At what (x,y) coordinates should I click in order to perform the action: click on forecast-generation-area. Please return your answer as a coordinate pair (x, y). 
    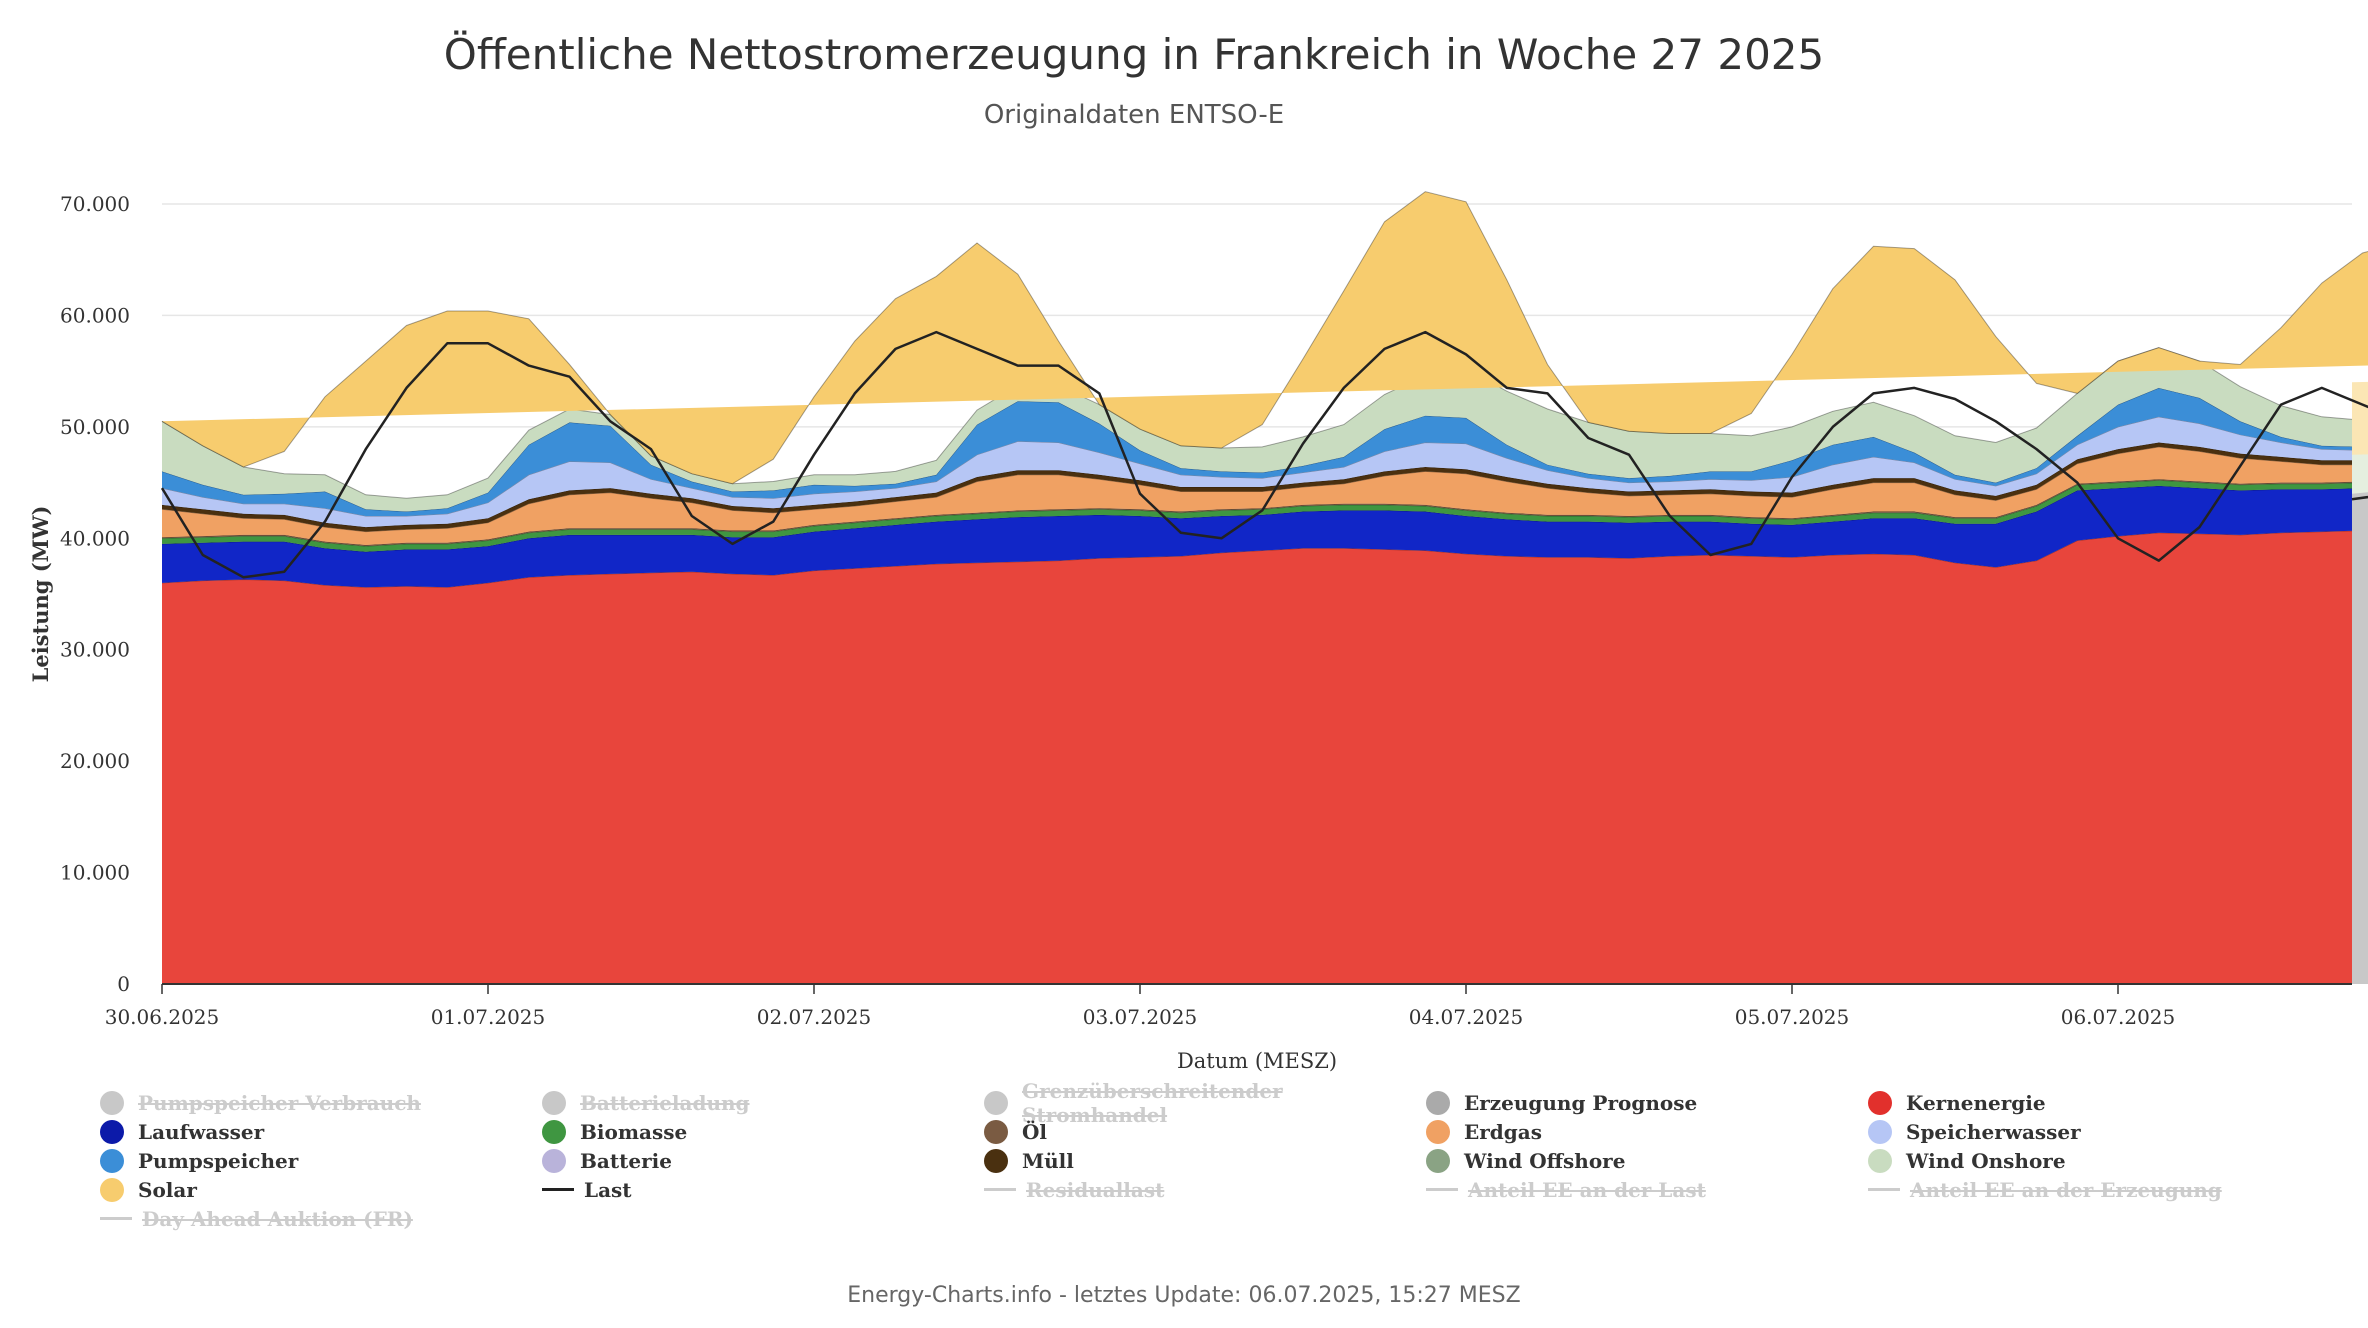
    Looking at the image, I should click on (2360, 738).